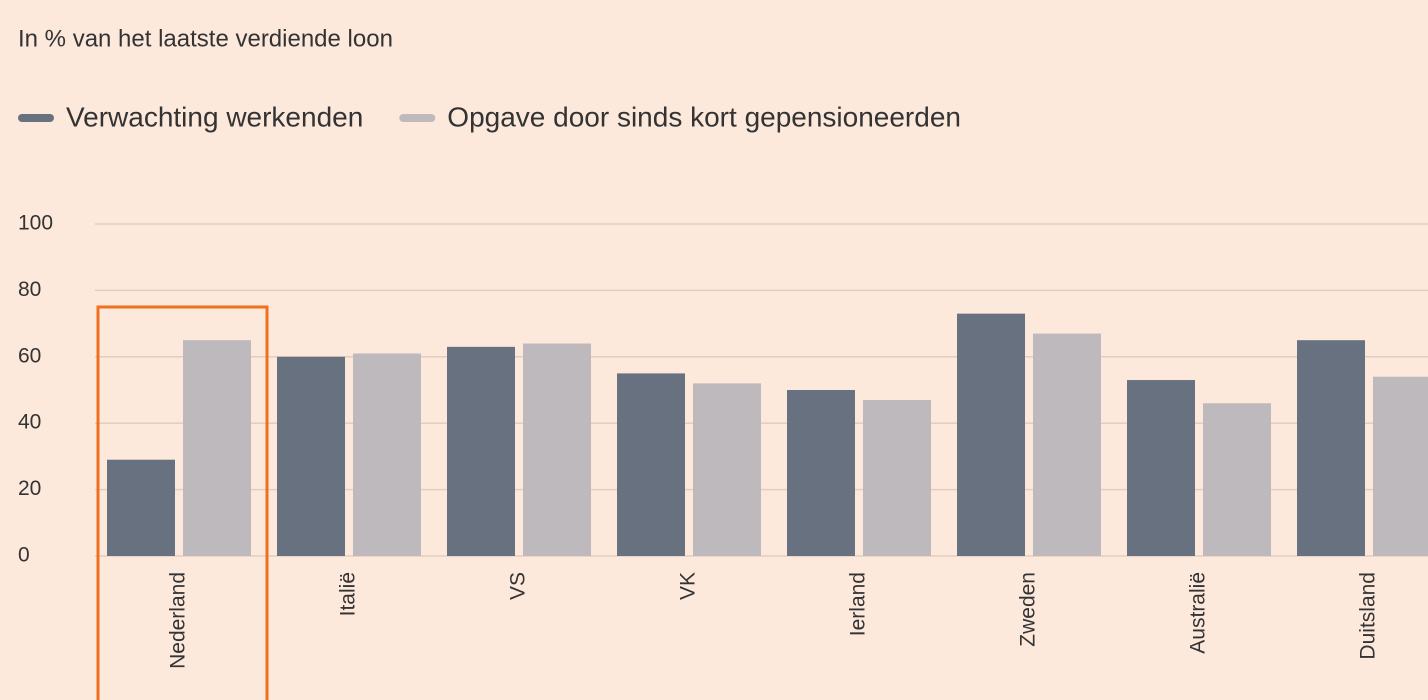 Image resolution: width=1428 pixels, height=700 pixels. I want to click on x-tick-label: VS, so click(518, 586).